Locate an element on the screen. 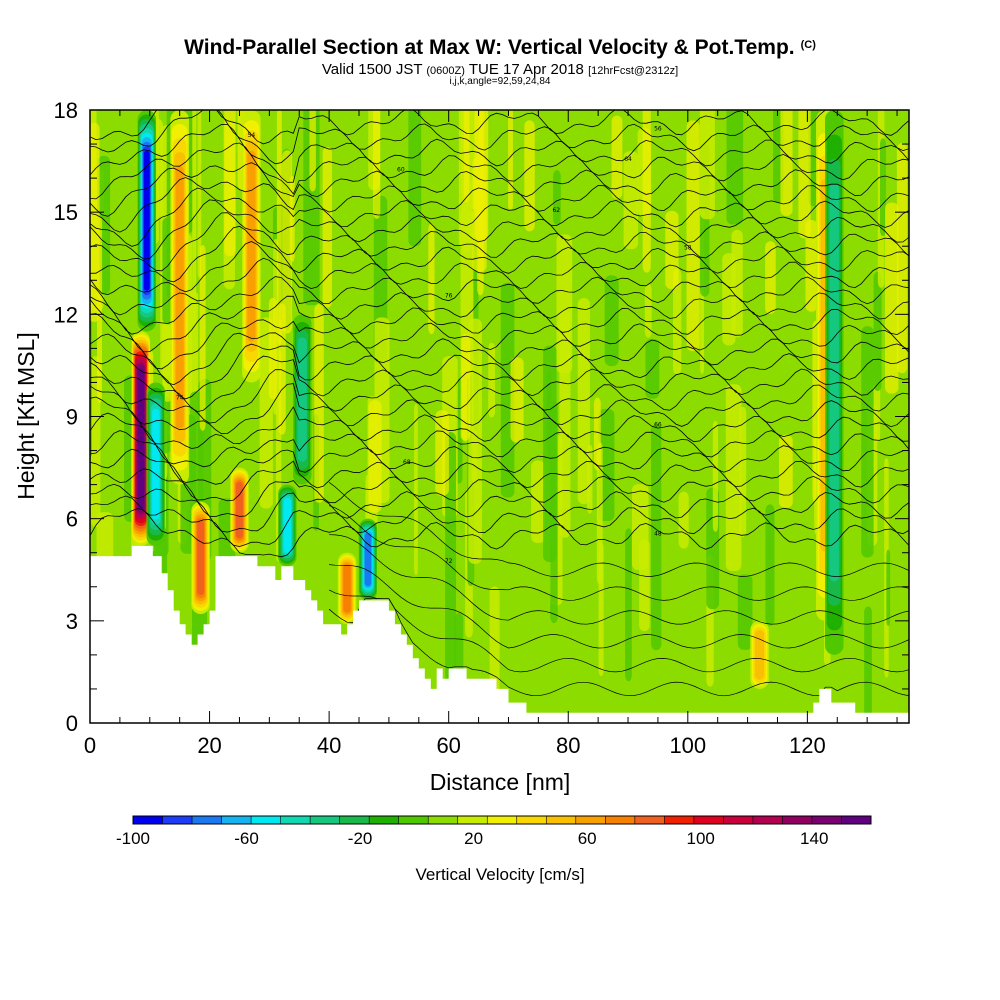  x-tick-label: 60 is located at coordinates (448, 745).